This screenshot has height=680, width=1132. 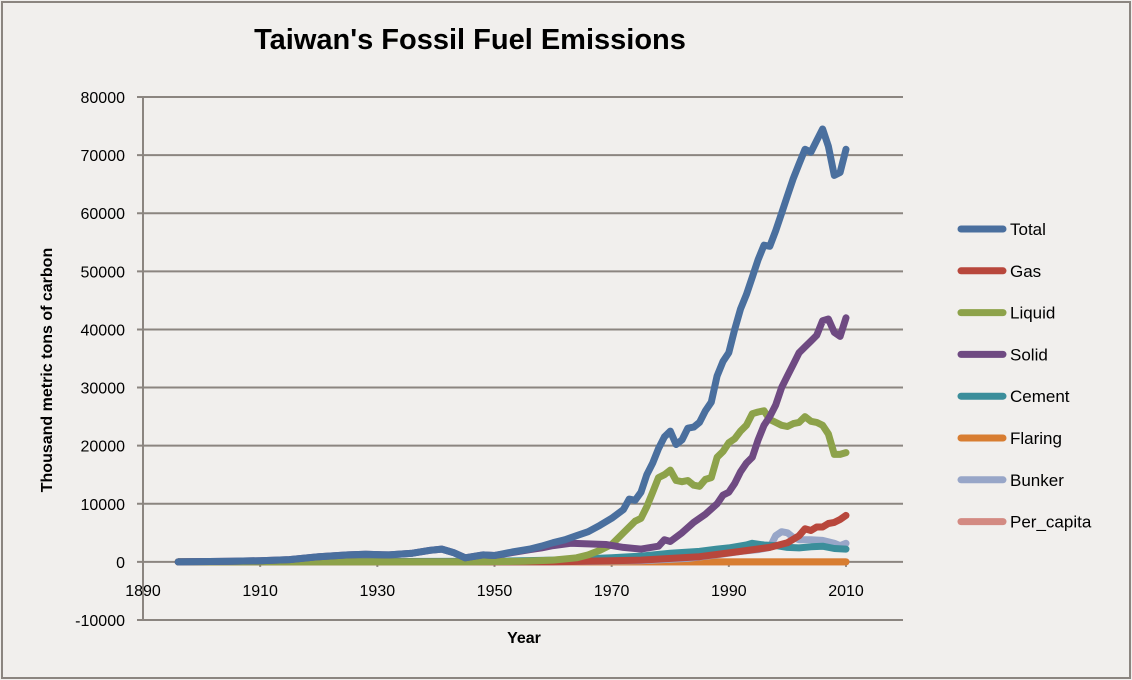 I want to click on legend-item-cement: Cement, so click(x=1013, y=396).